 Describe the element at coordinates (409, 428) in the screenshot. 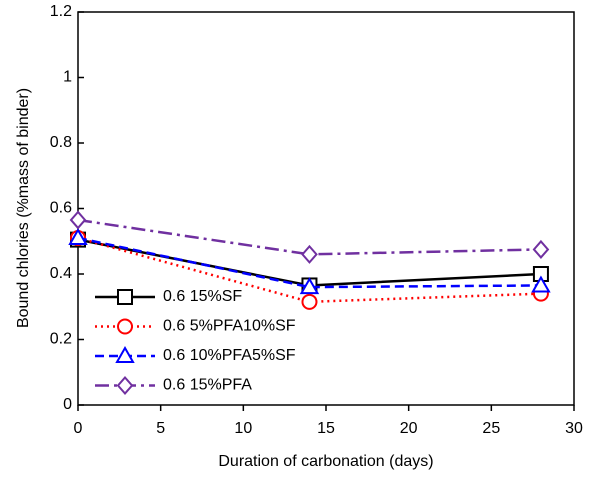

I see `x-tick-label: 20` at that location.